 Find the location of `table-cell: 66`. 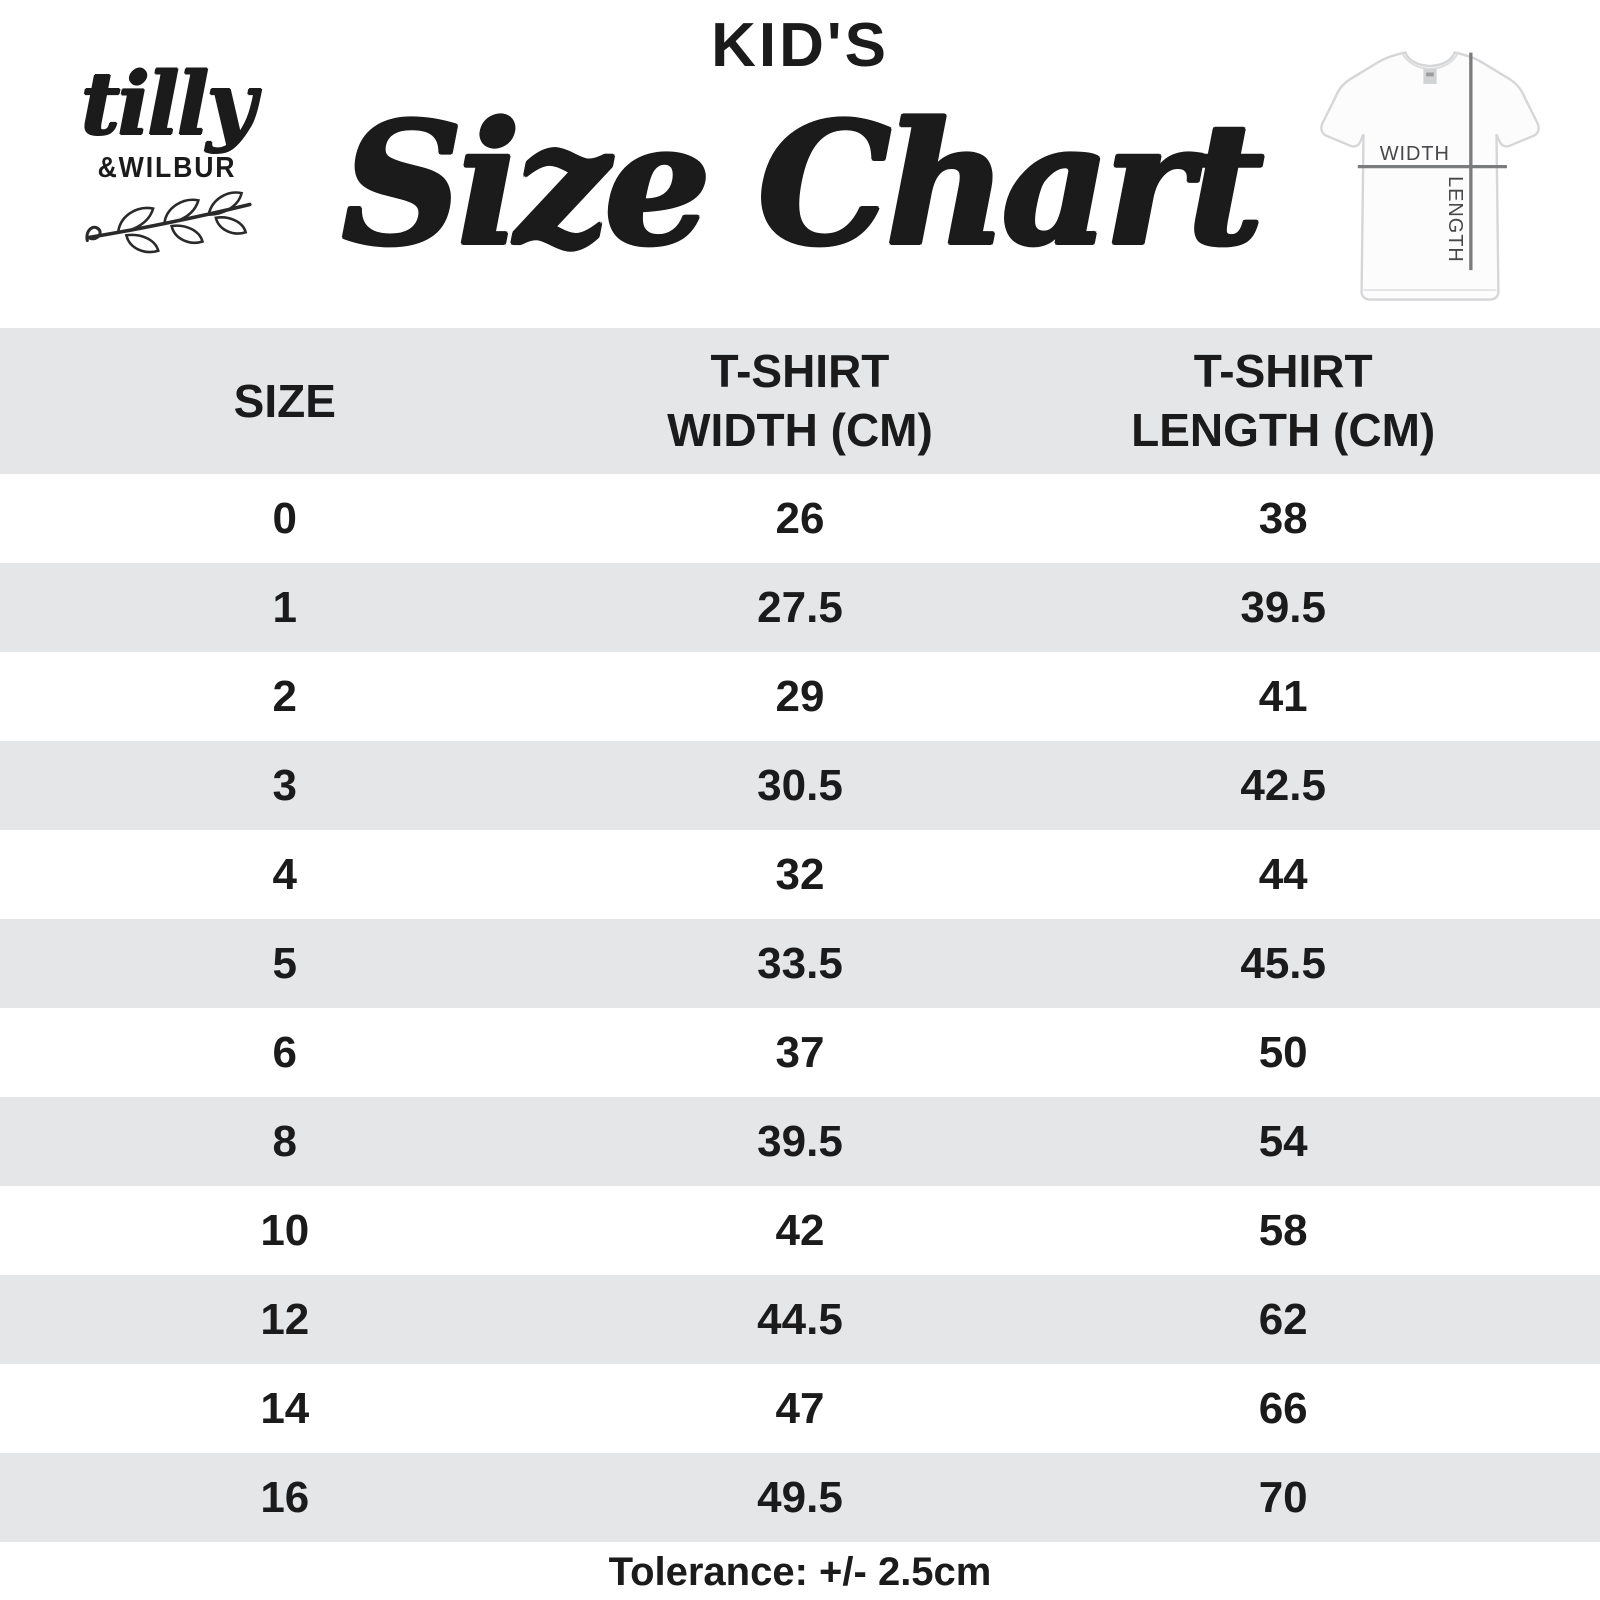

table-cell: 66 is located at coordinates (1283, 1408).